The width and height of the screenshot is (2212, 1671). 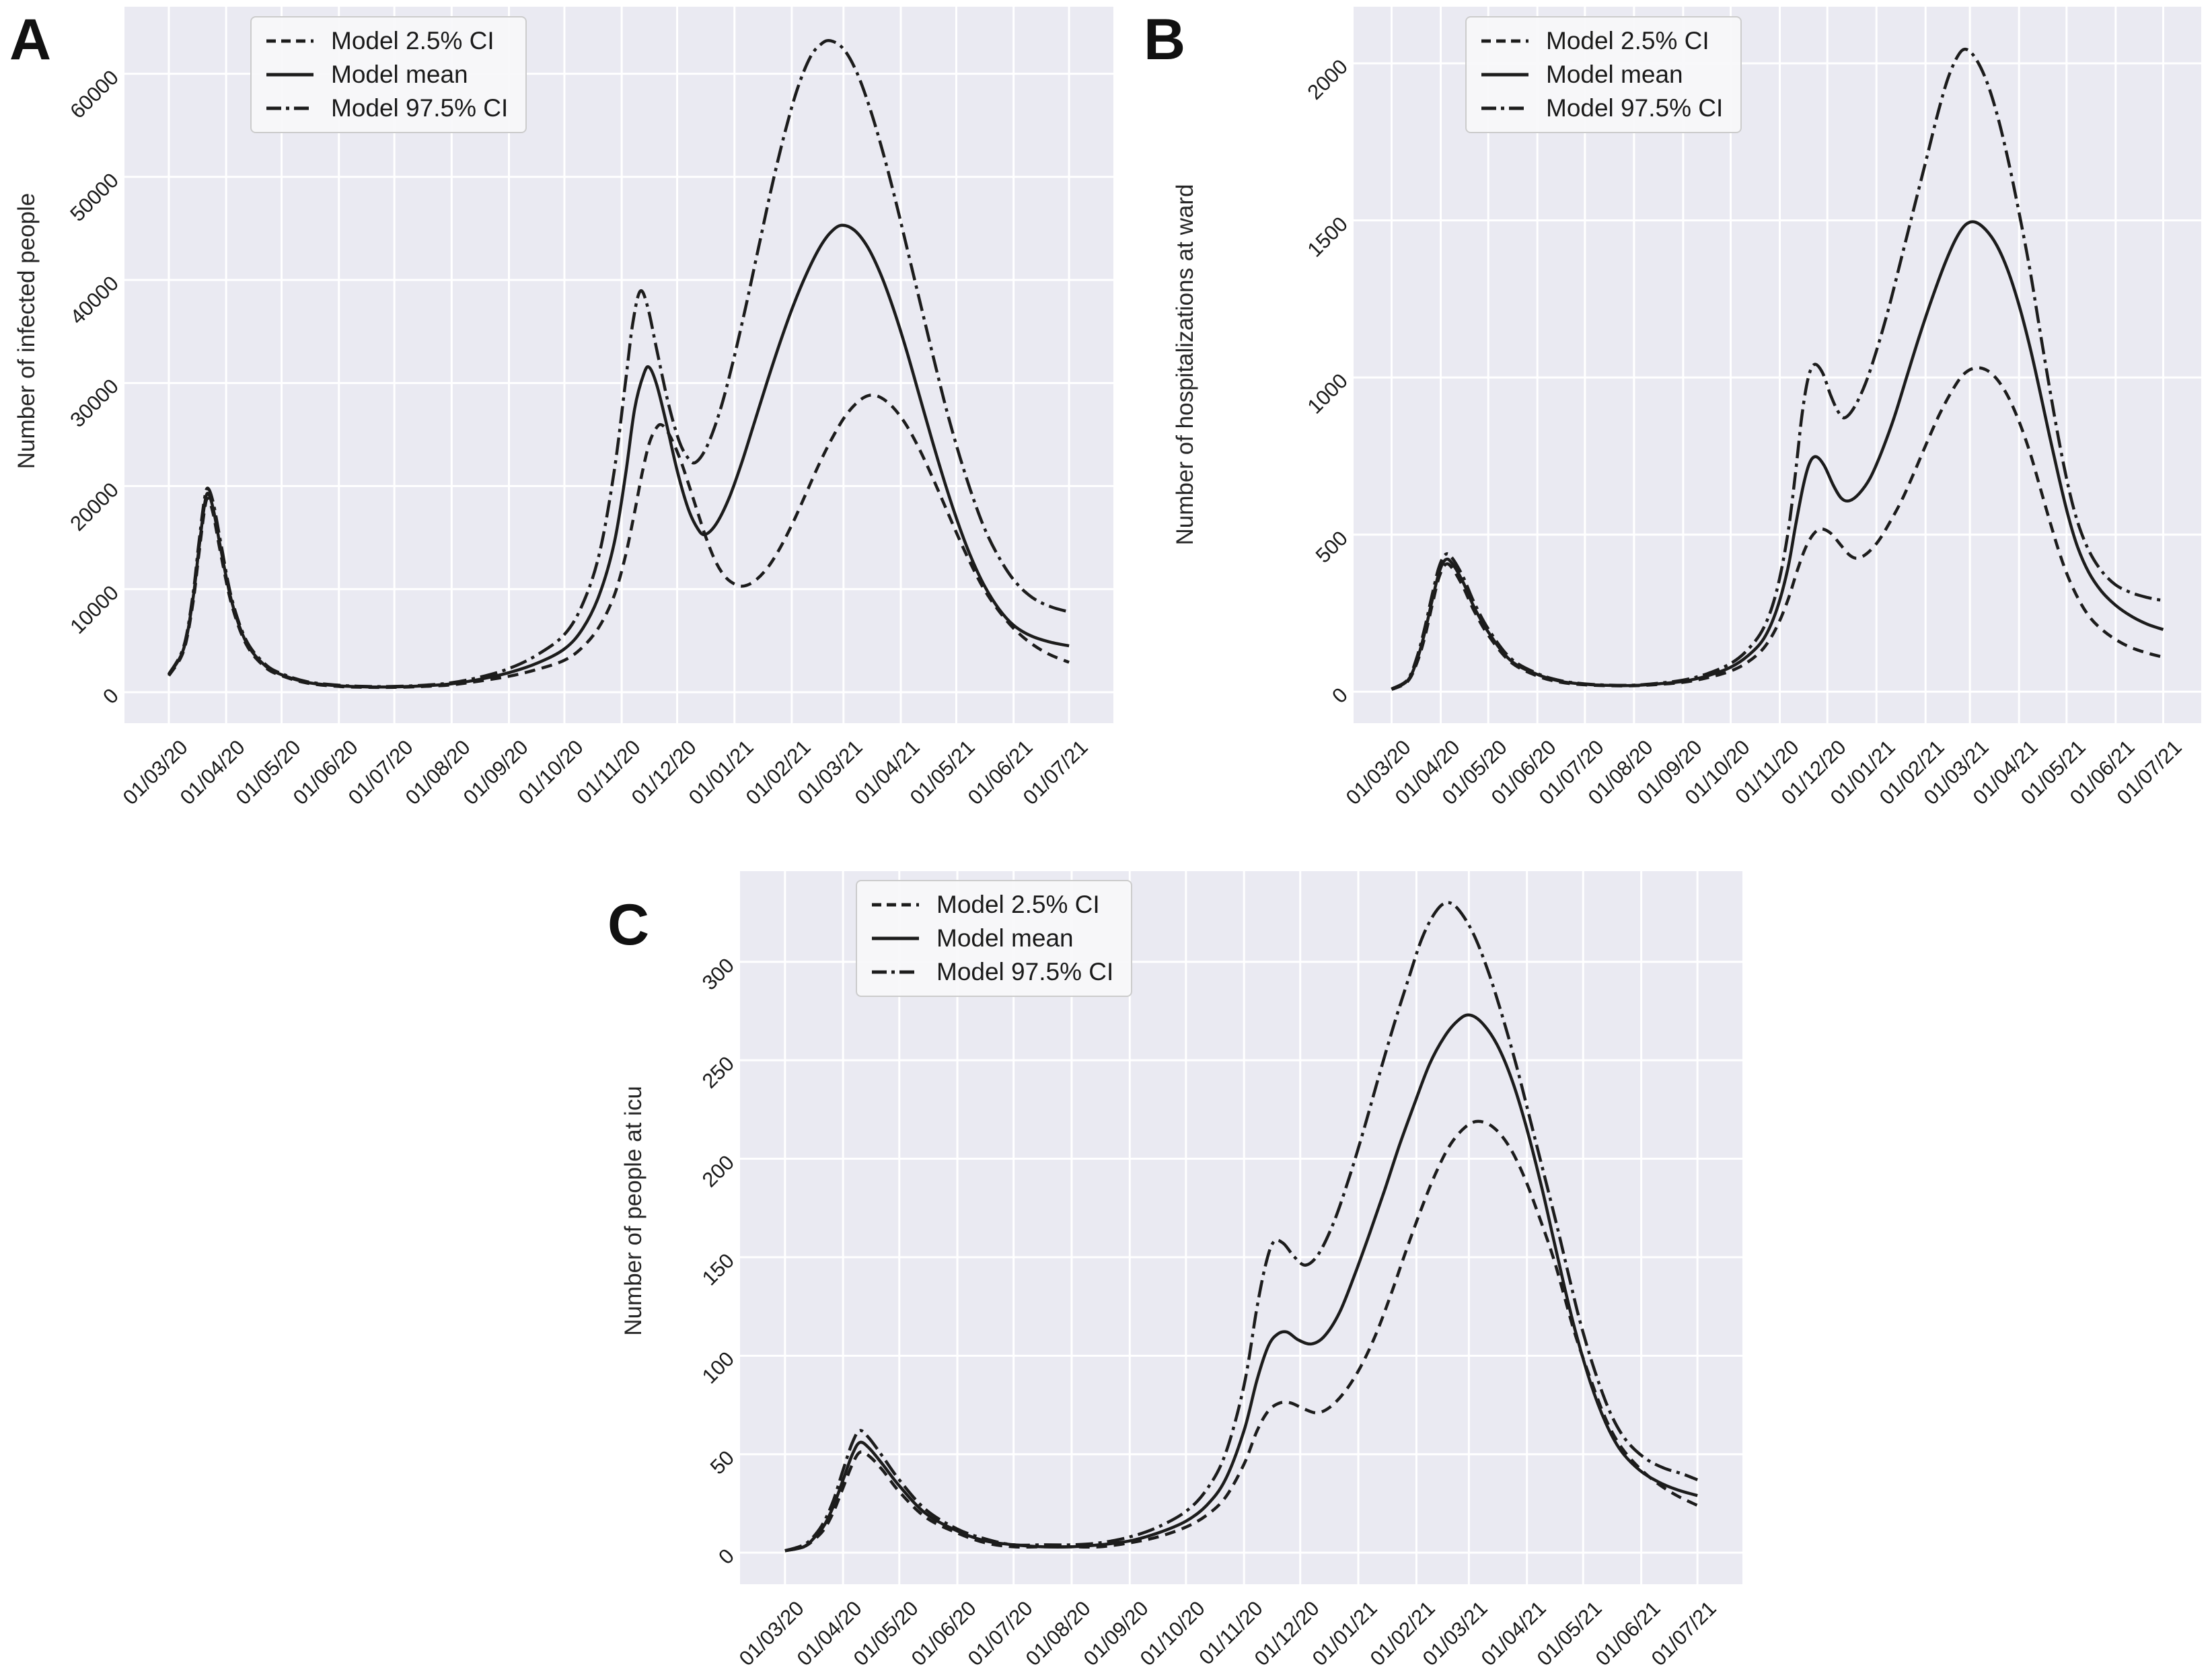 What do you see at coordinates (722, 1462) in the screenshot?
I see `y-tick-label: 50` at bounding box center [722, 1462].